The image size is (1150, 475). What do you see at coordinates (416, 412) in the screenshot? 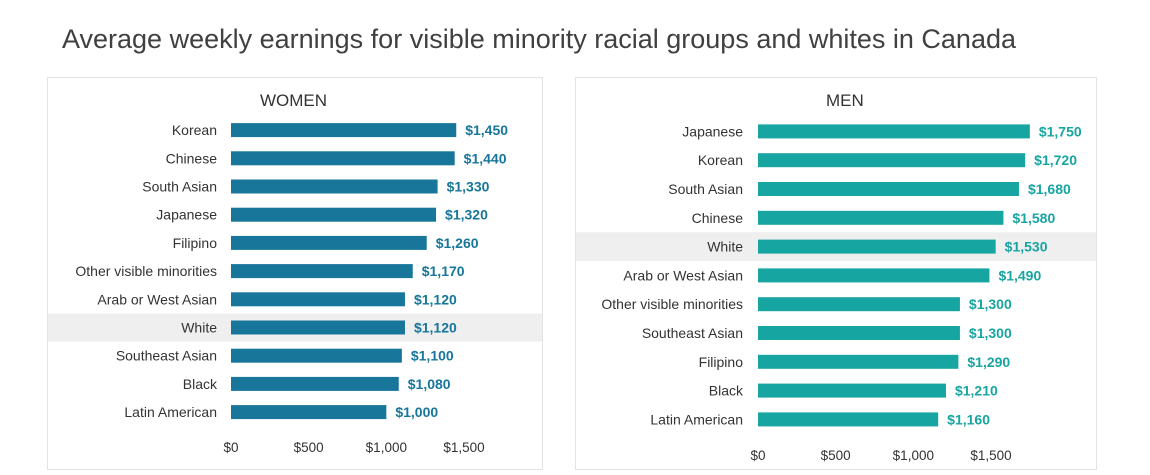
I see `women-value-label: $1,000` at bounding box center [416, 412].